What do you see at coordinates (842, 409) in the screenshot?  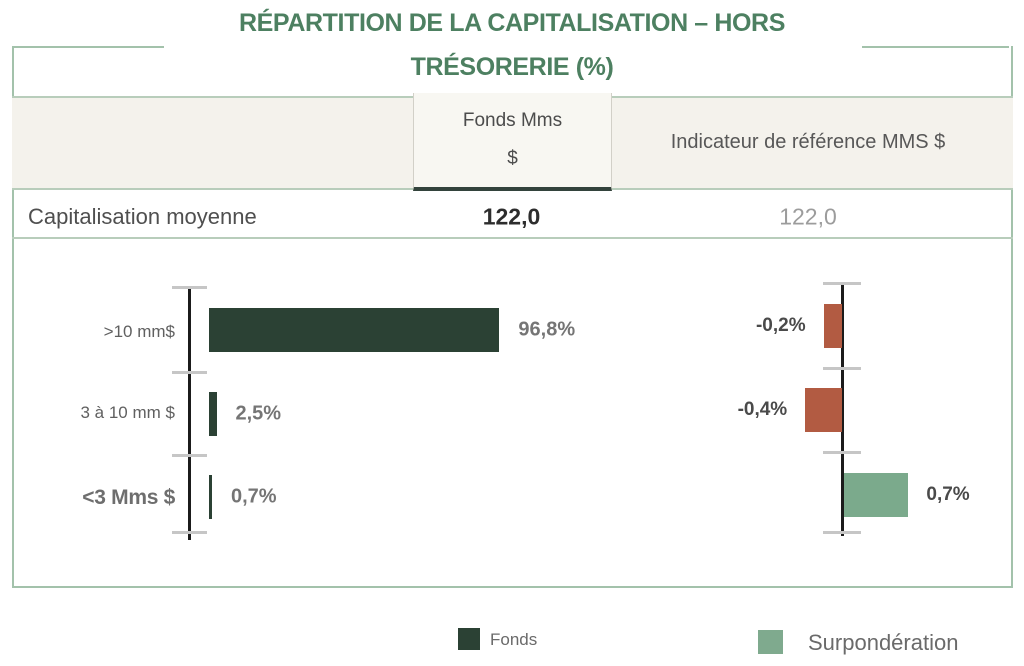 I see `right-chart-axis` at bounding box center [842, 409].